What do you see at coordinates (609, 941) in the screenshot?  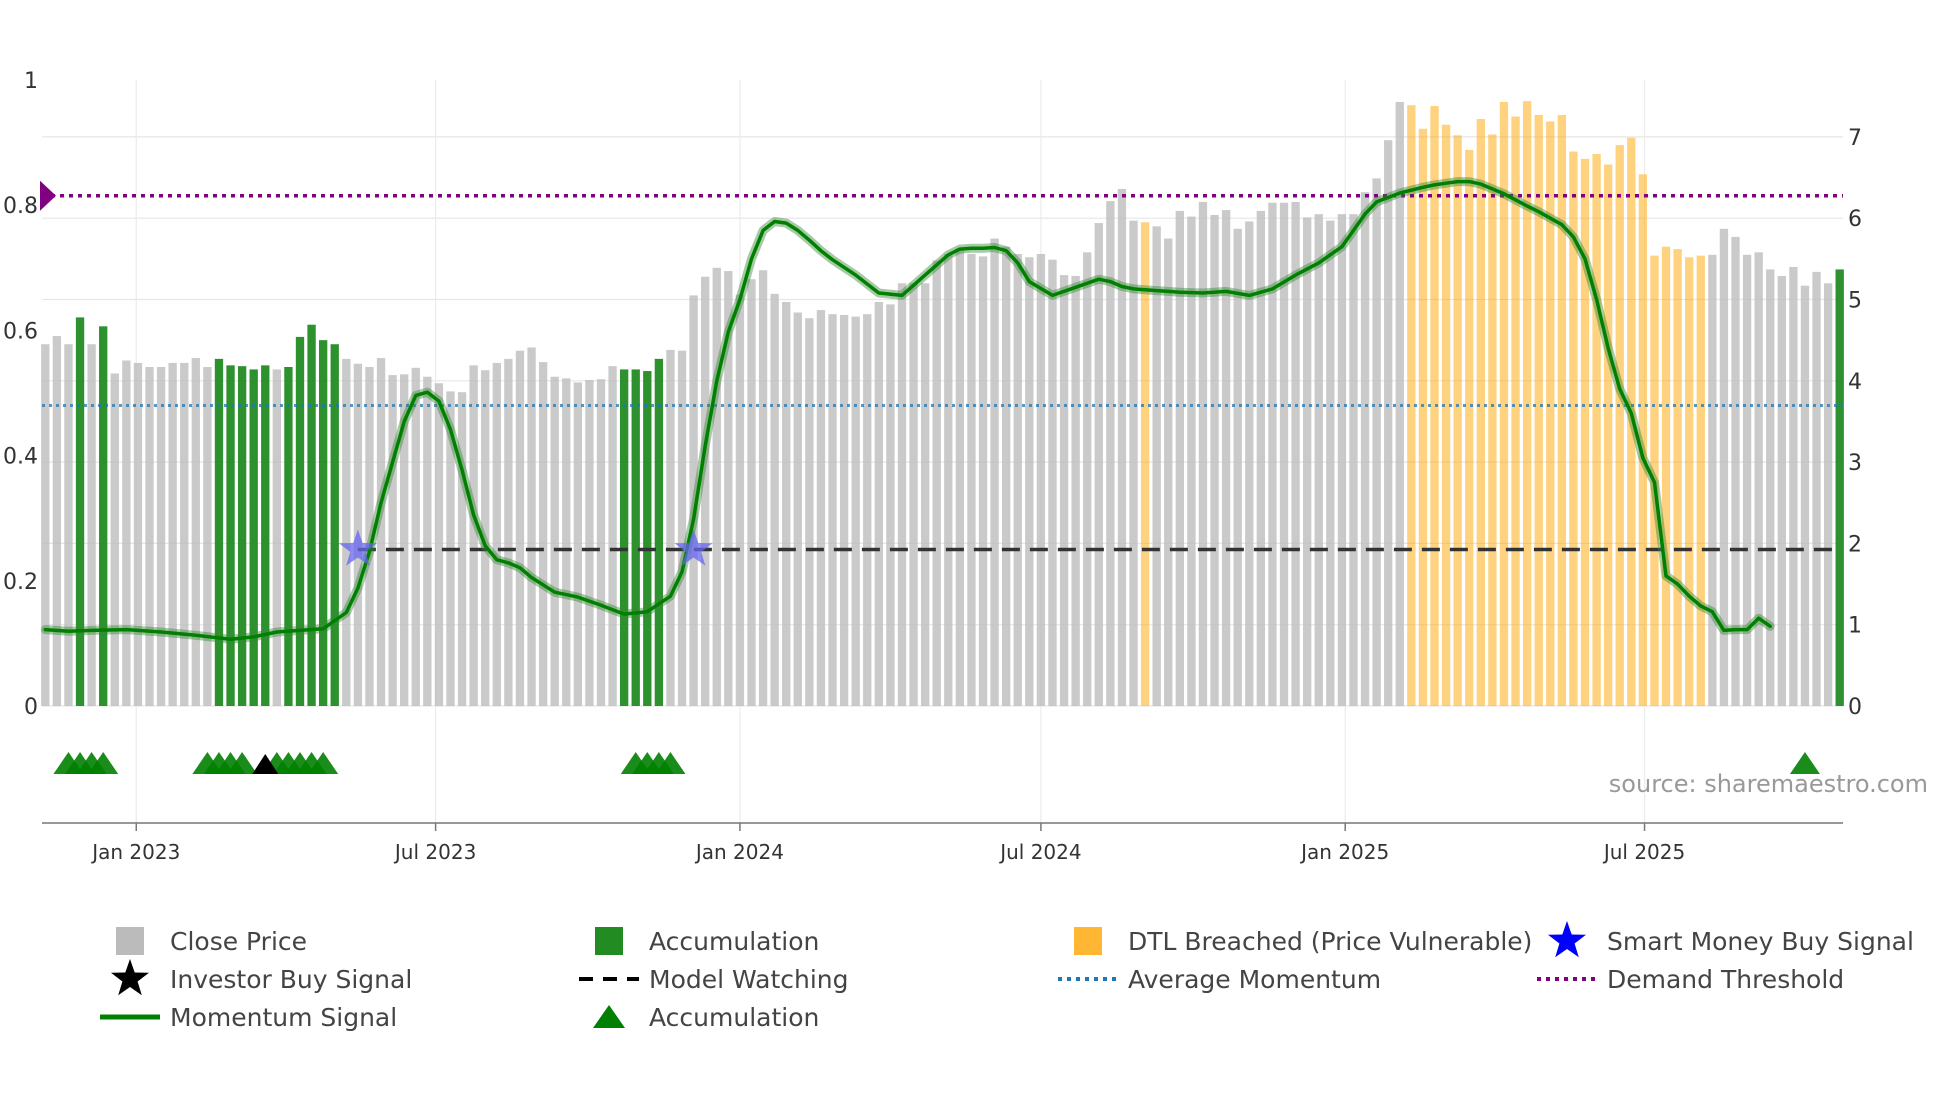 I see `accumulation-swatch-icon` at bounding box center [609, 941].